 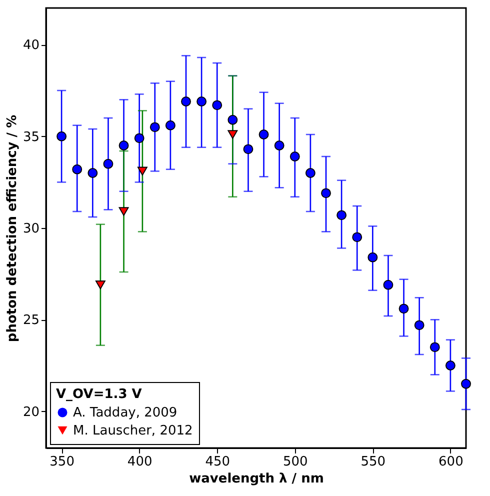 What do you see at coordinates (31, 412) in the screenshot?
I see `y-tick-label: 20` at bounding box center [31, 412].